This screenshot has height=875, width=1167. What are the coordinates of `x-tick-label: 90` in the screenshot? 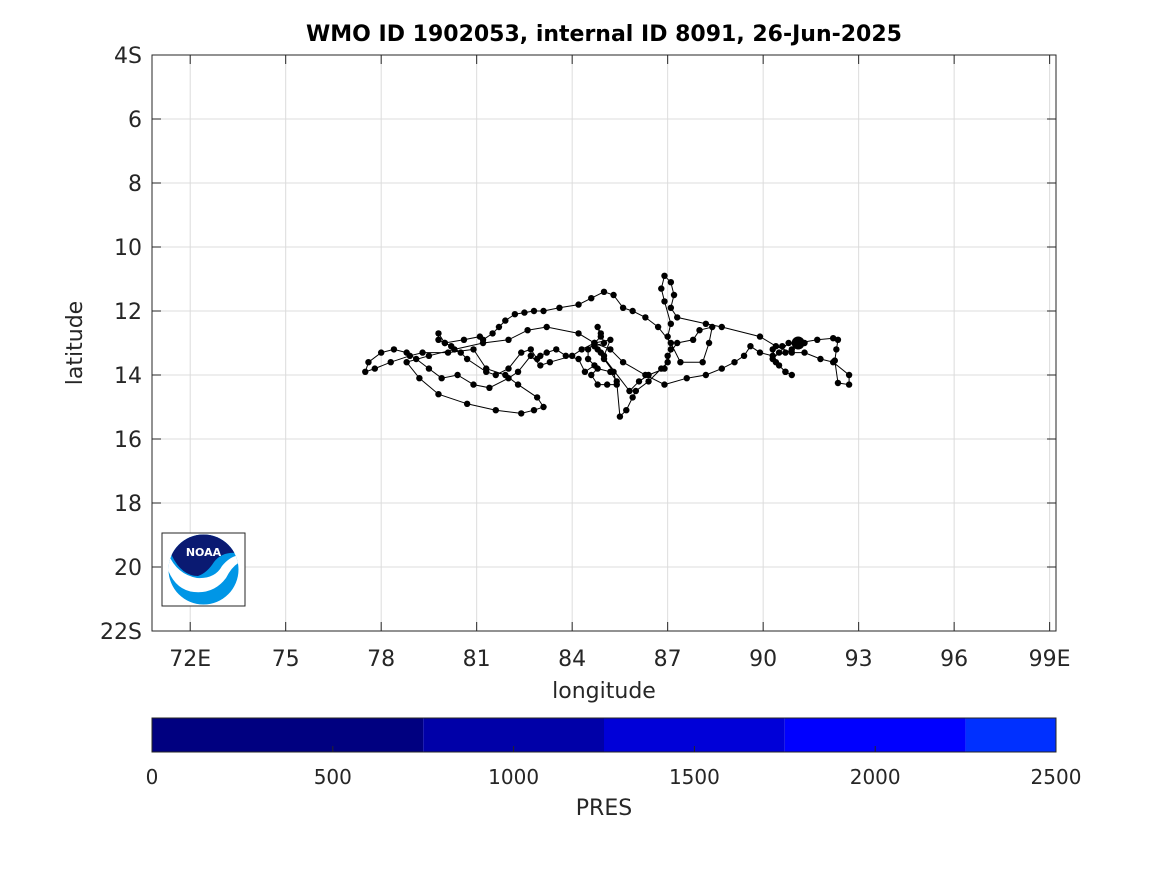 It's located at (763, 659).